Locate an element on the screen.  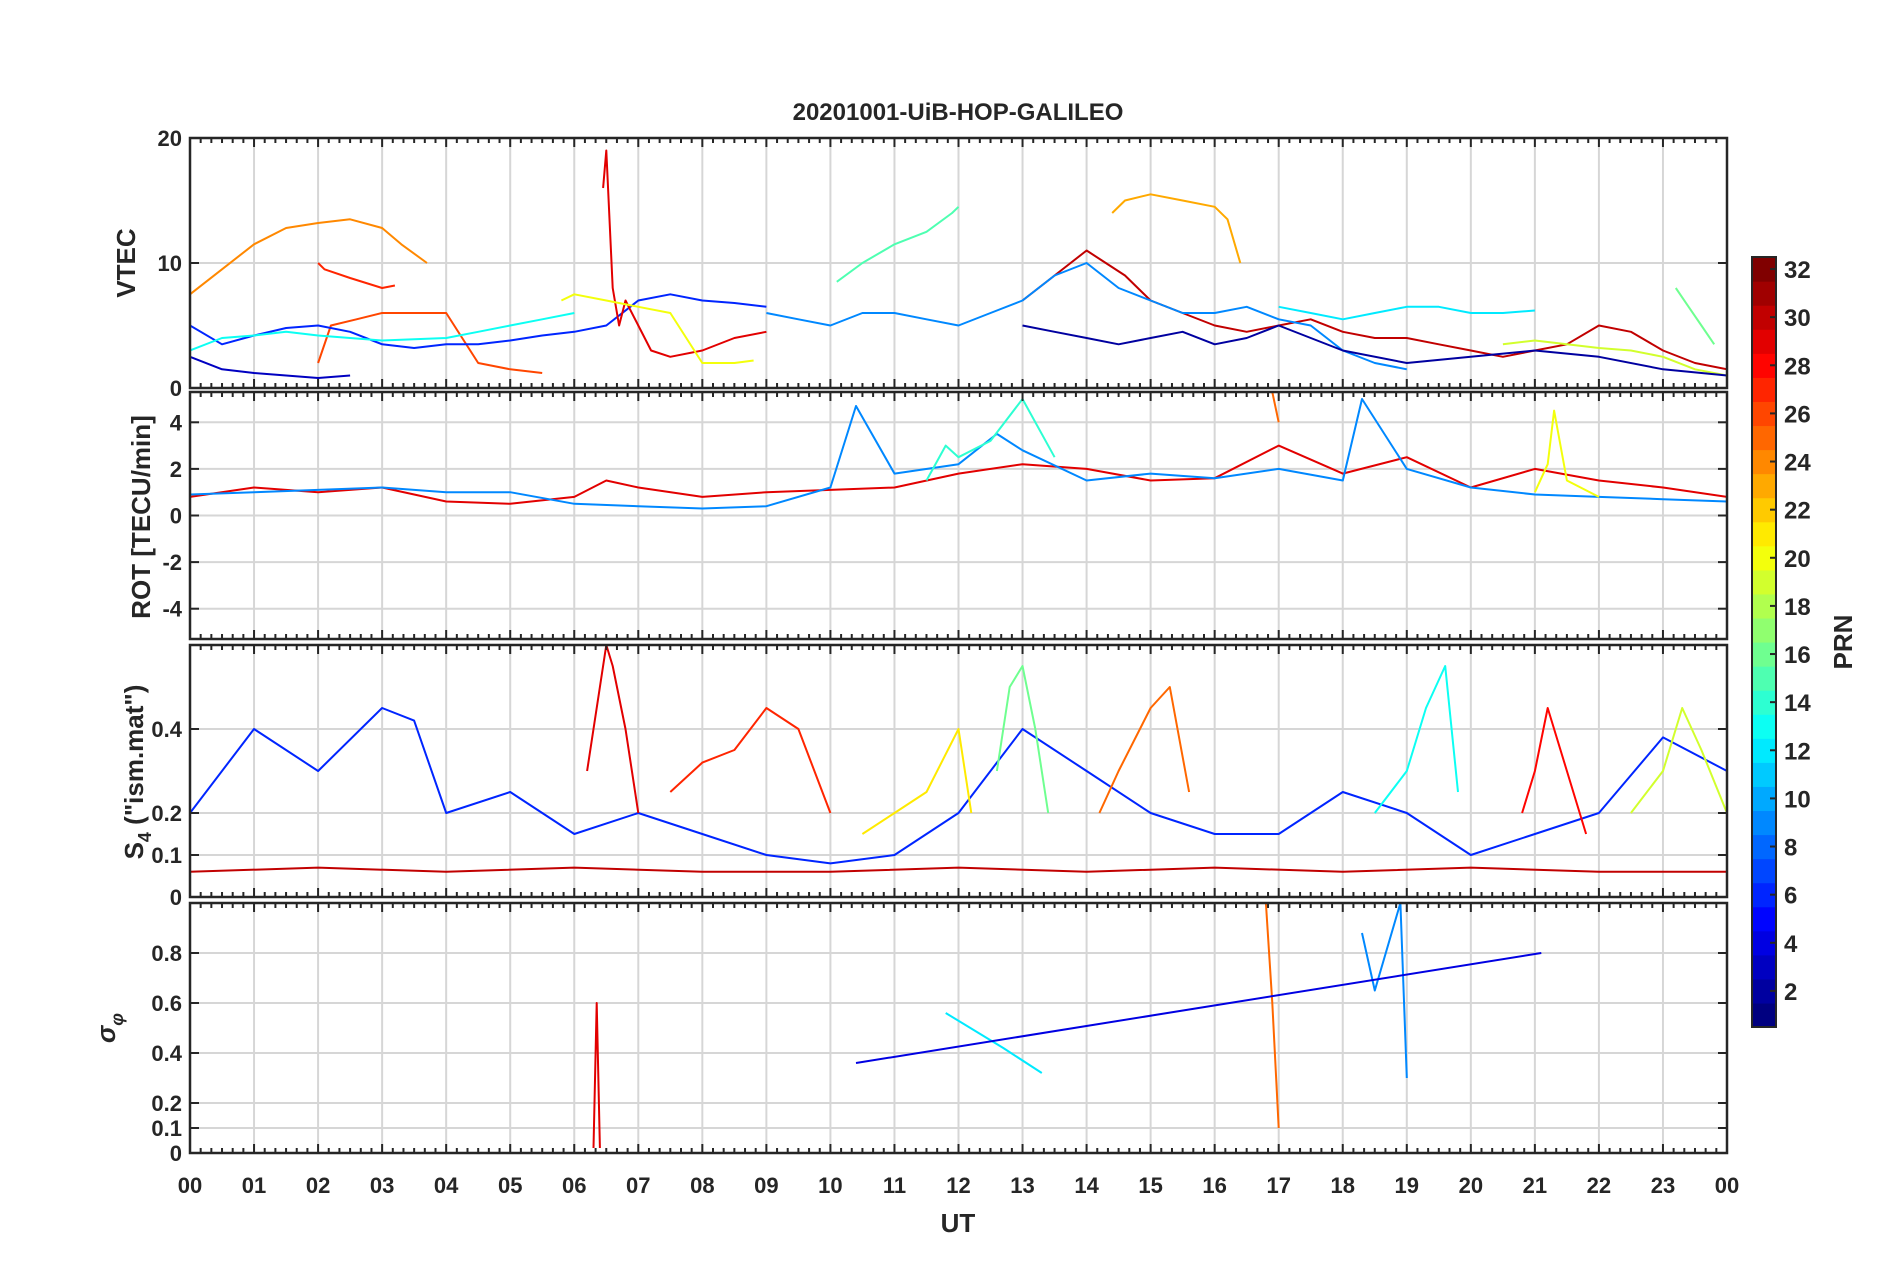
colorbar-tick-label: 20 is located at coordinates (1797, 559).